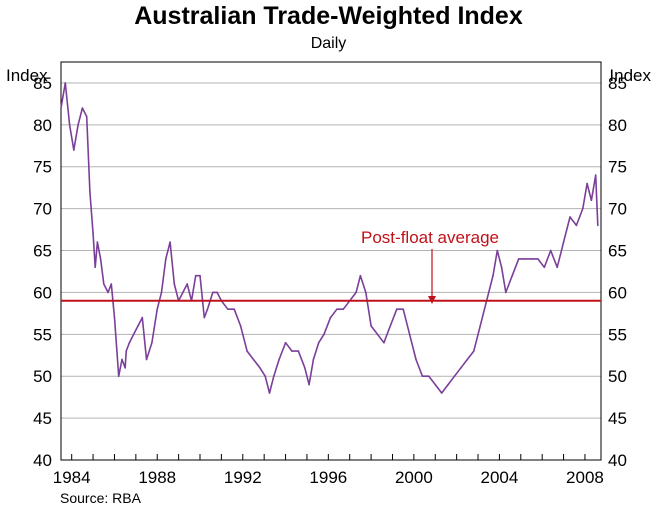 Image resolution: width=657 pixels, height=512 pixels. I want to click on x-axis-tick-labels: 1984 1988 1992 1996 2000 2004 2008, so click(328, 477).